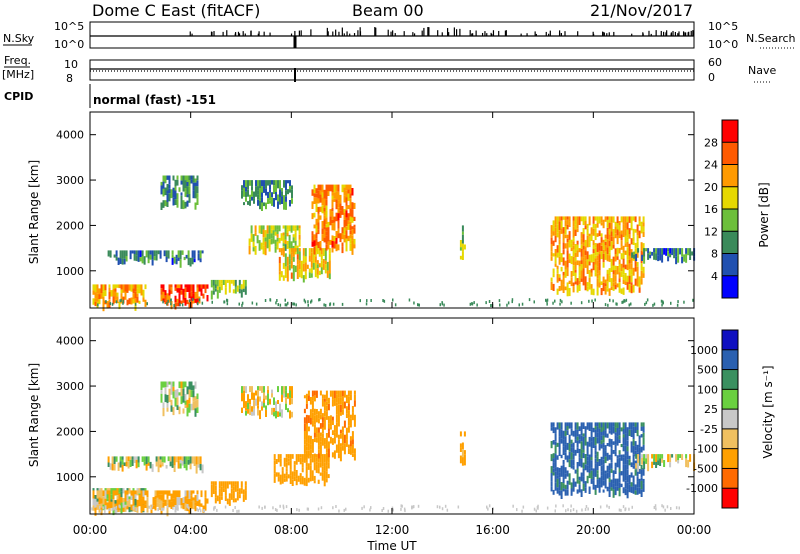 This screenshot has height=554, width=800. Describe the element at coordinates (19, 38) in the screenshot. I see `nsky-label: N.Sky` at that location.